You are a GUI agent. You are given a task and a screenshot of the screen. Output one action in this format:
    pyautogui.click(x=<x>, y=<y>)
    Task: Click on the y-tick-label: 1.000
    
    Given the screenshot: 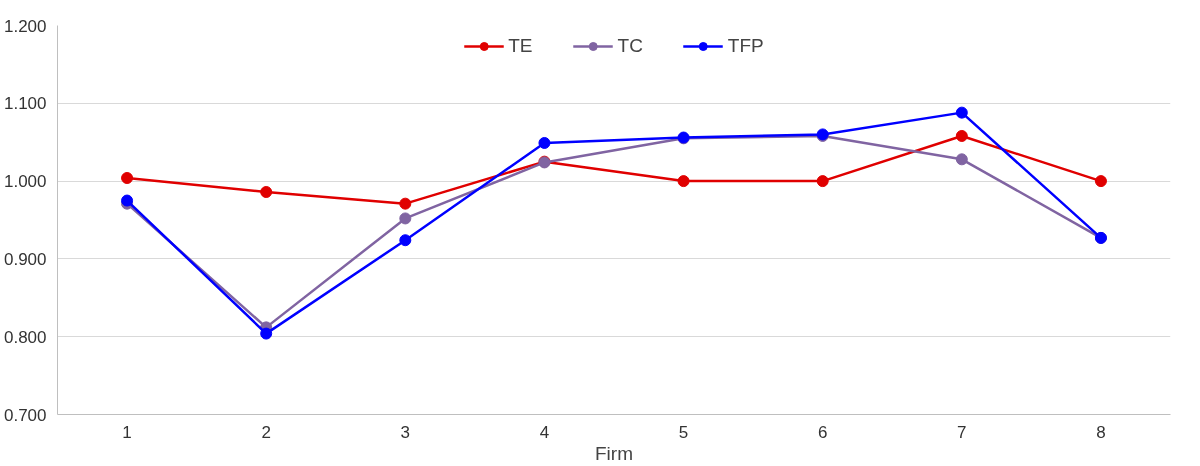 What is the action you would take?
    pyautogui.click(x=25, y=182)
    